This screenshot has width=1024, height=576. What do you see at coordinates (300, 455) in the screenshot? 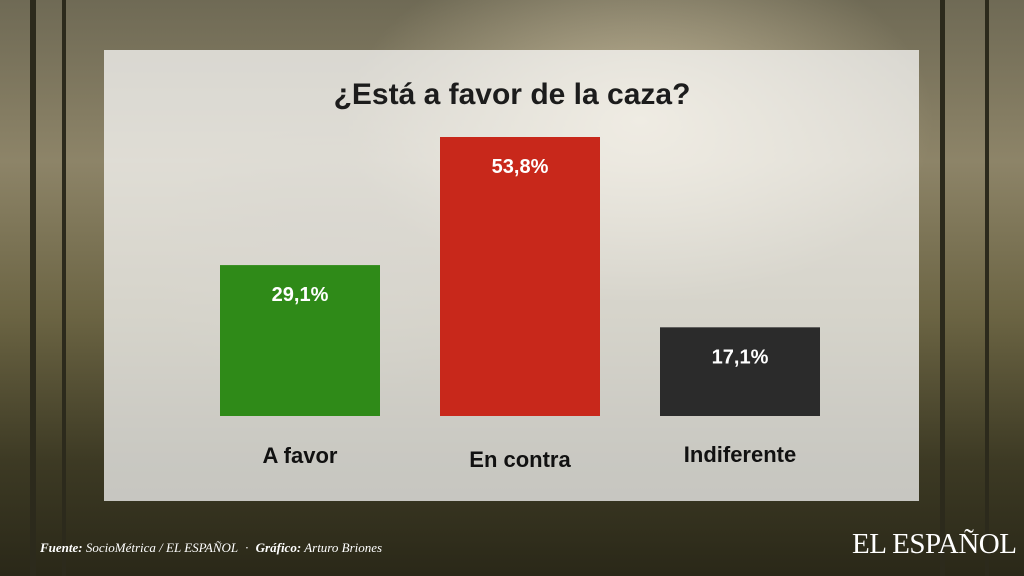
I see `category-label: A favor` at bounding box center [300, 455].